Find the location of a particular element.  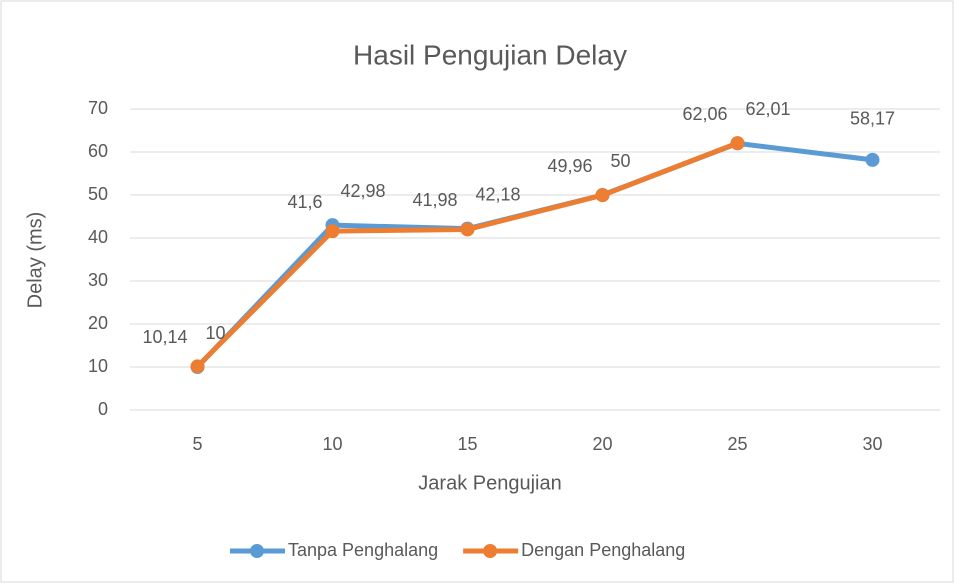

data-label: 10,14 is located at coordinates (164, 337).